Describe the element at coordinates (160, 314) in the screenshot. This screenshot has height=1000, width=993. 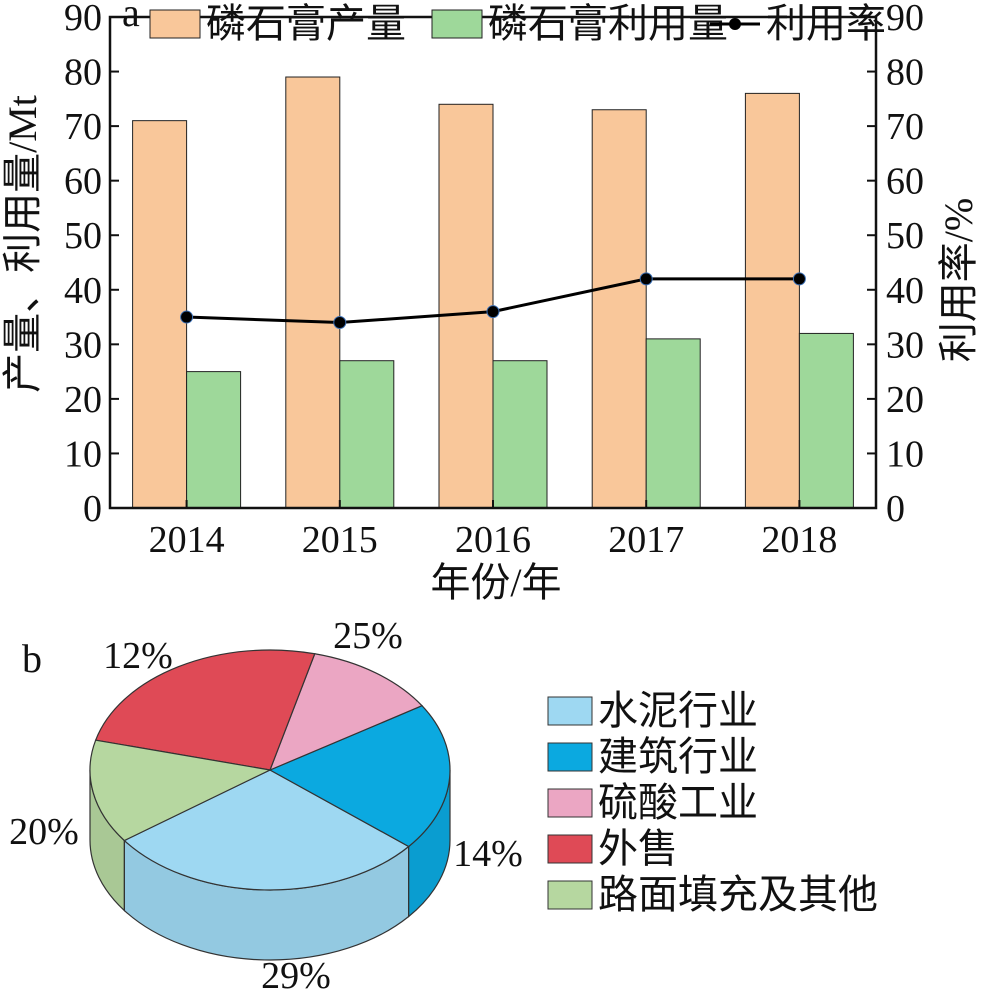
I see `bar-production-2014` at that location.